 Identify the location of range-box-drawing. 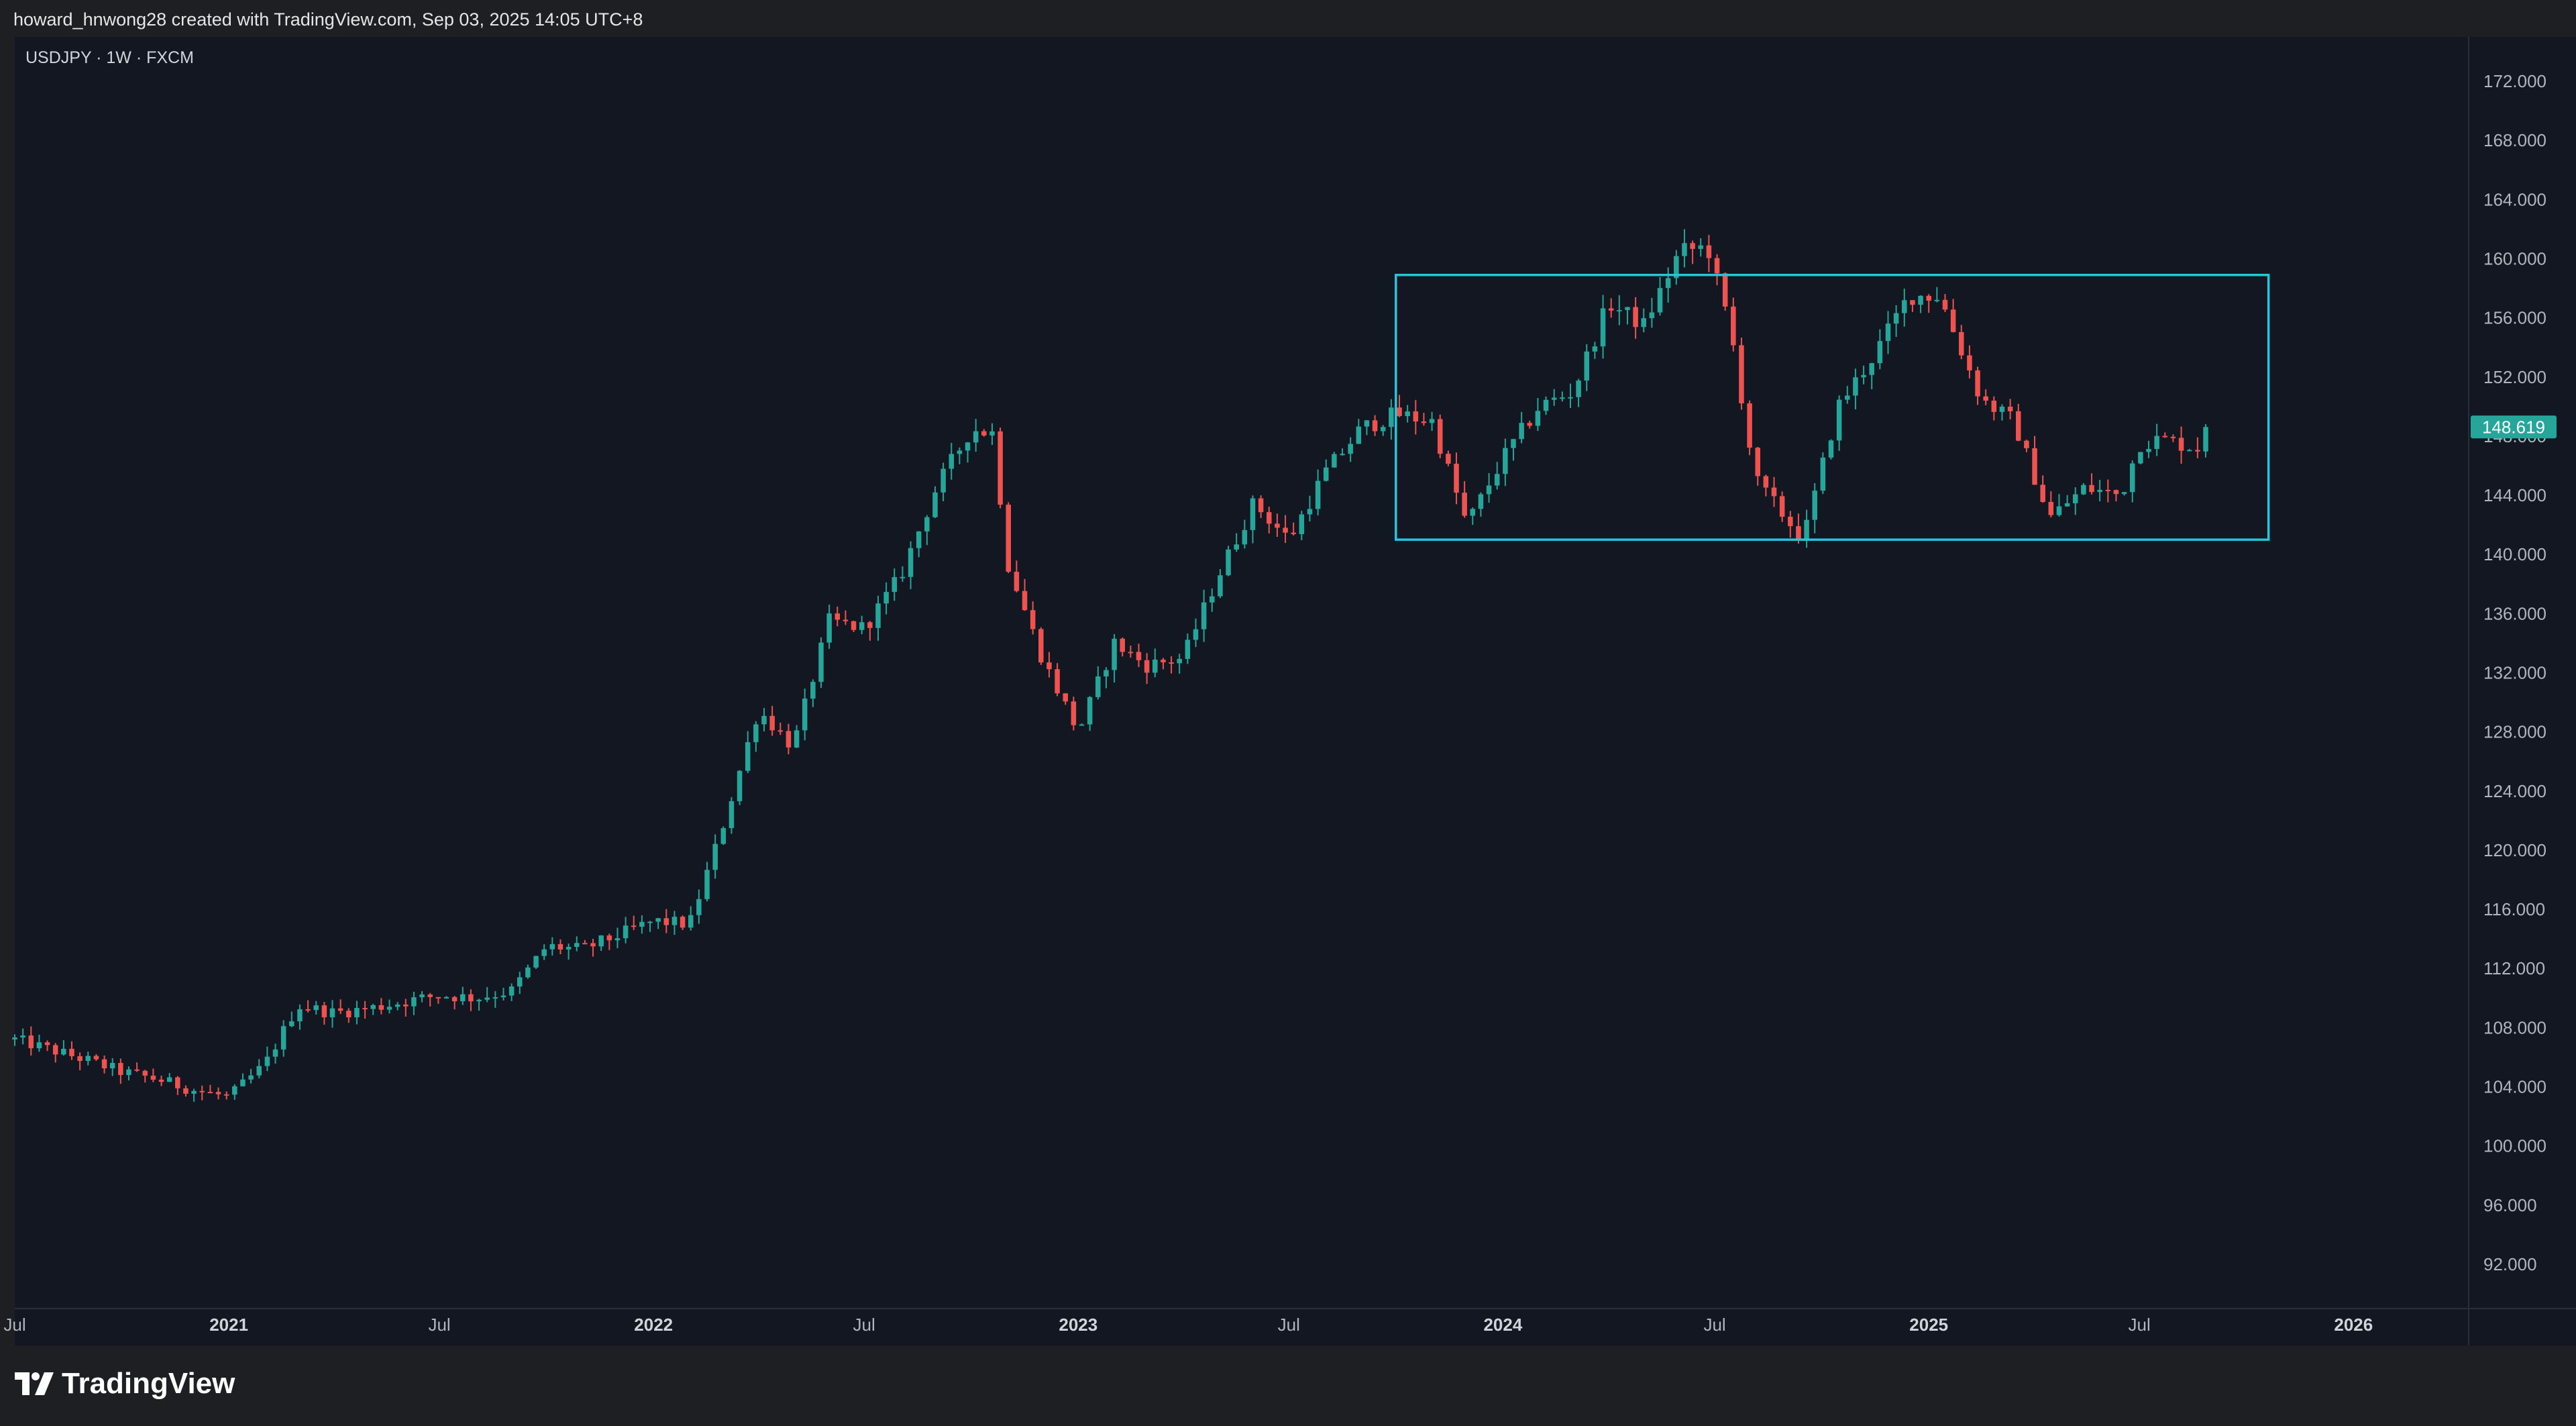
(1832, 408).